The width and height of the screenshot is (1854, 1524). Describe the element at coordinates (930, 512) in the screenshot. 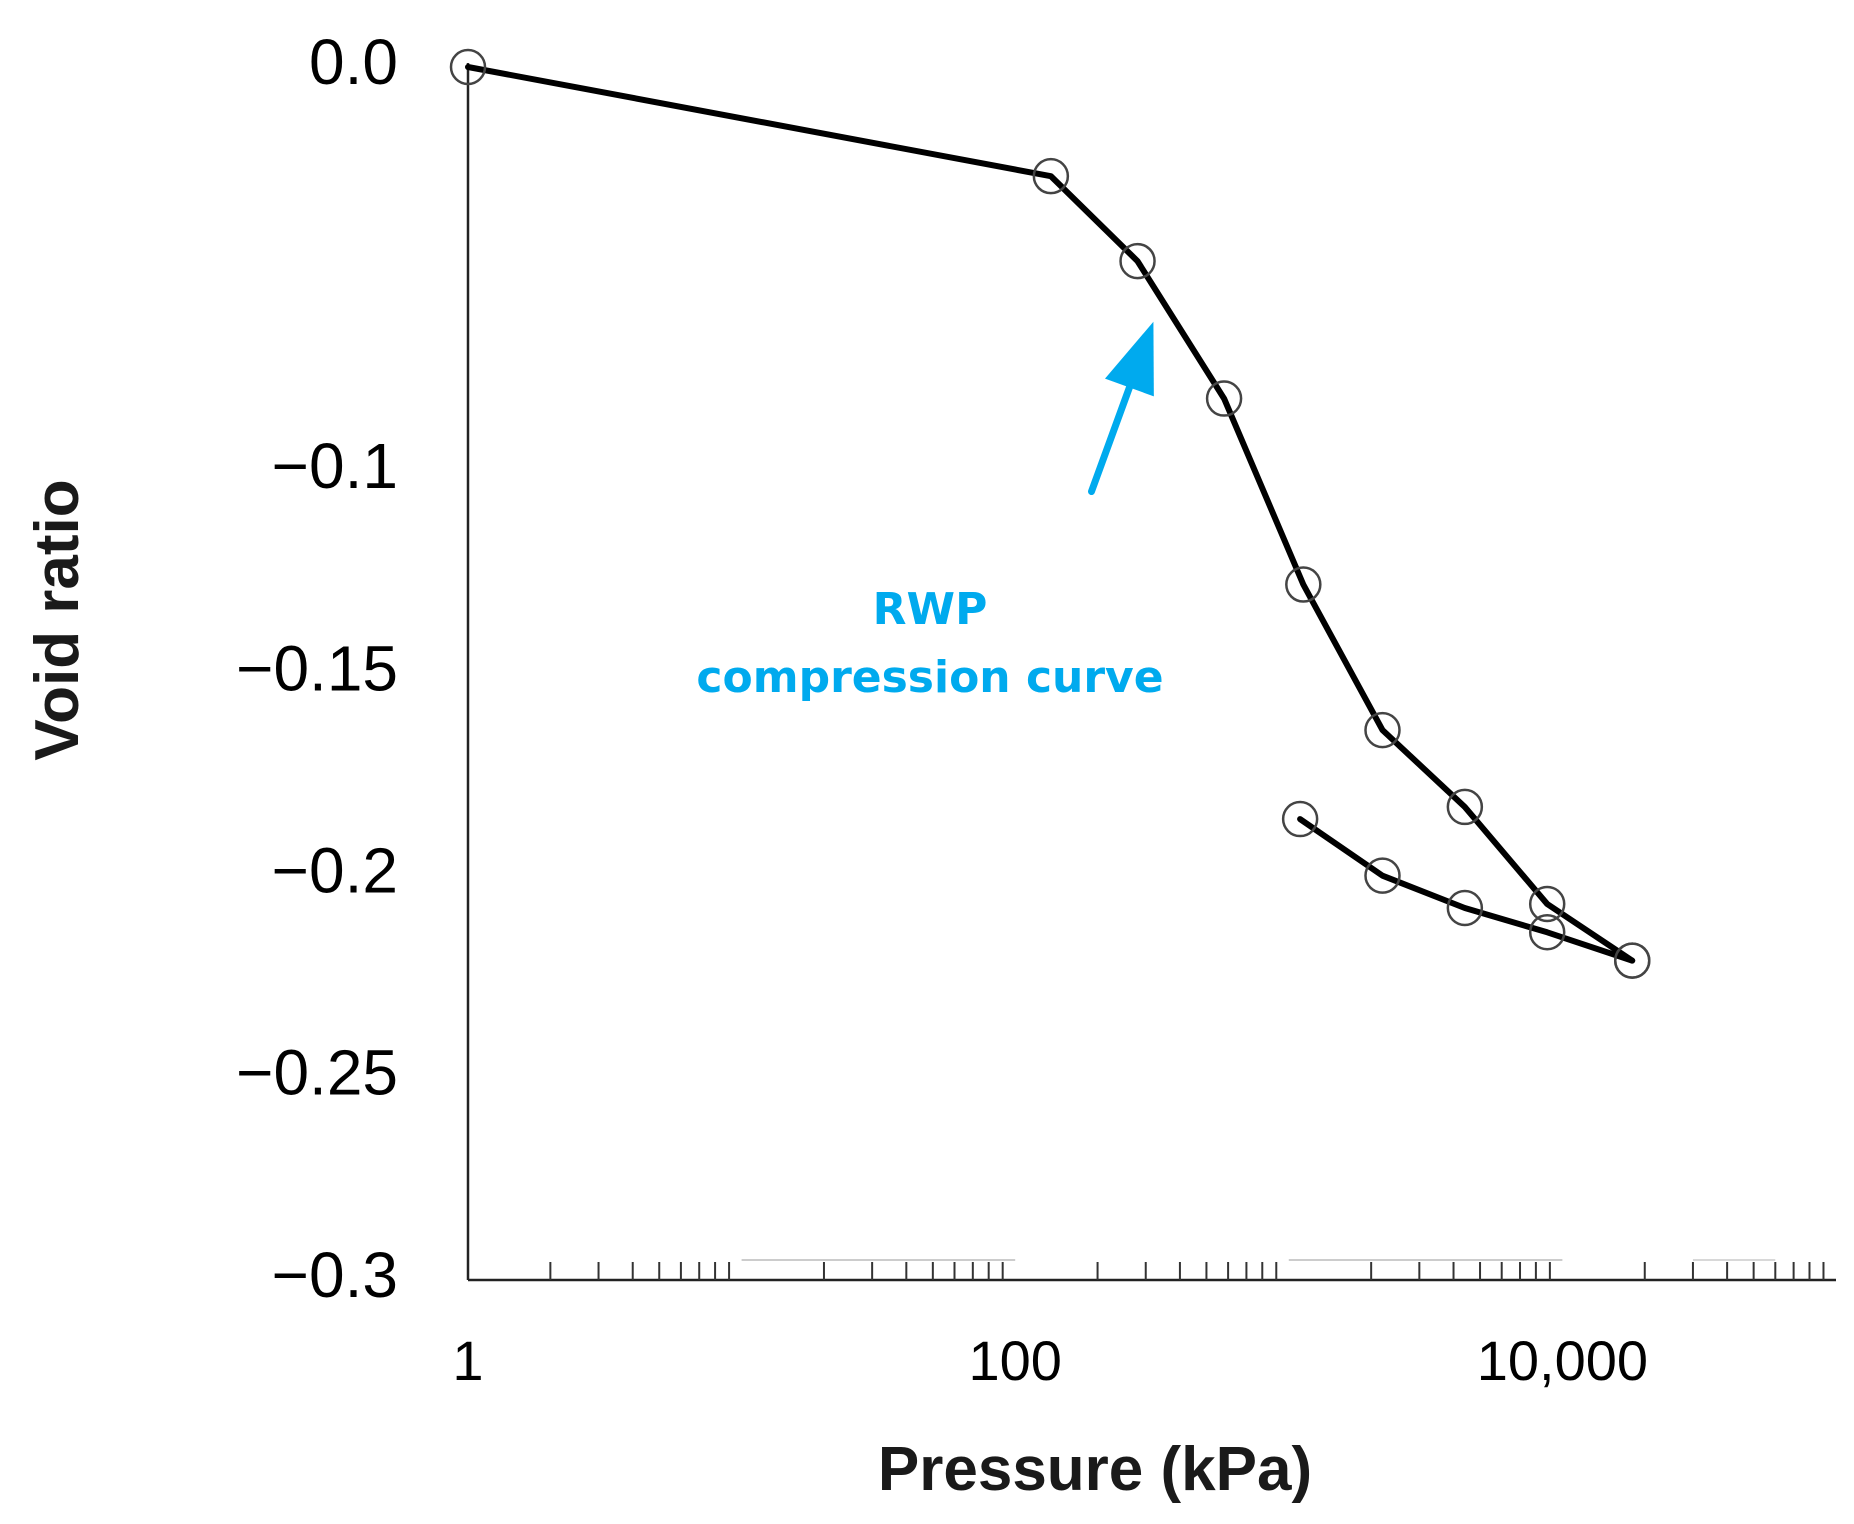

I see `annotation-layer: RWP compression curve` at that location.